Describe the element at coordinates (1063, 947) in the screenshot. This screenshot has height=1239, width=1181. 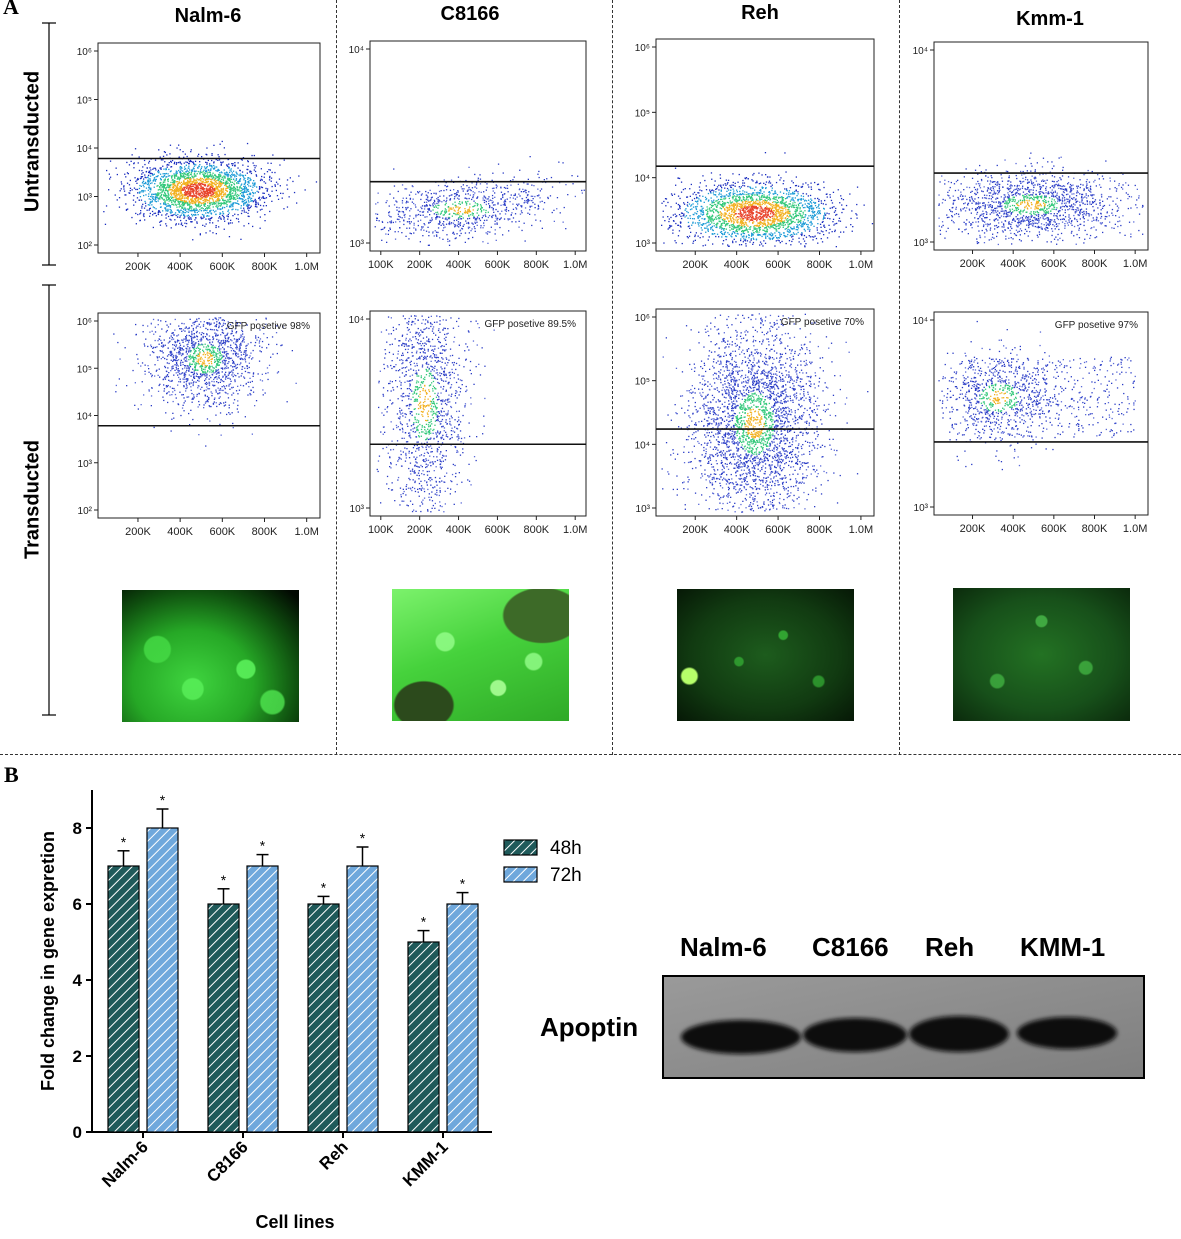
I see `blot-lane-label-kmm1: KMM-1` at that location.